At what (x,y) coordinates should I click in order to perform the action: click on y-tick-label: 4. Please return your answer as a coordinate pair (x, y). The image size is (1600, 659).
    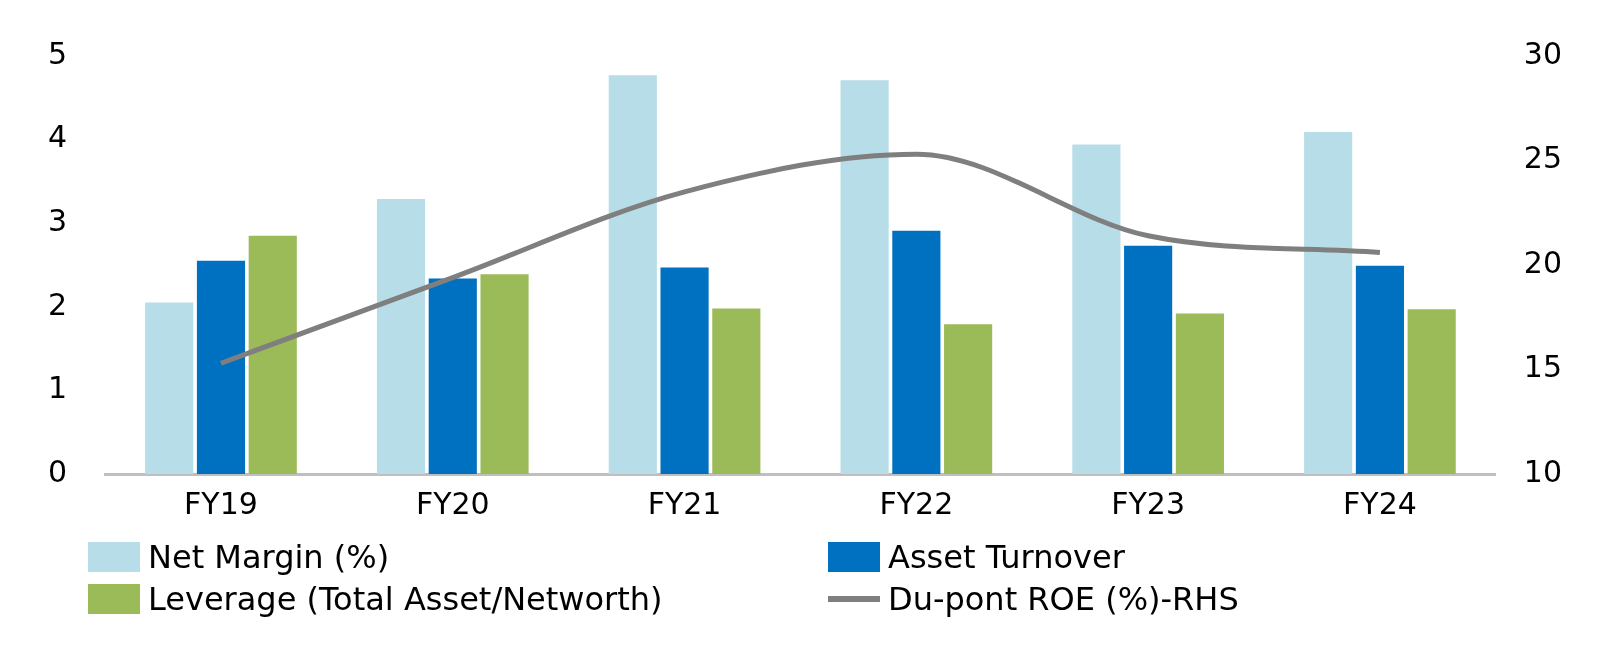
    Looking at the image, I should click on (57, 137).